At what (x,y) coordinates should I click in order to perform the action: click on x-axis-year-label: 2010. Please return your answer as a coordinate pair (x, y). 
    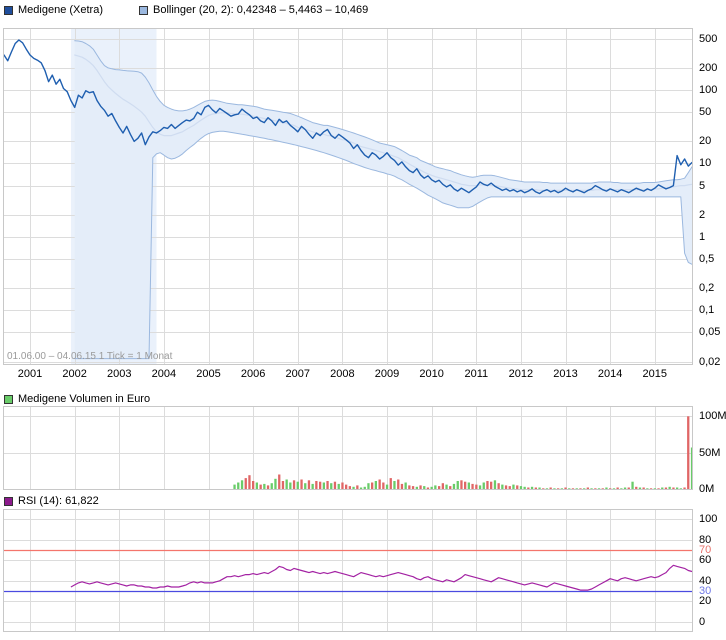
    Looking at the image, I should click on (431, 374).